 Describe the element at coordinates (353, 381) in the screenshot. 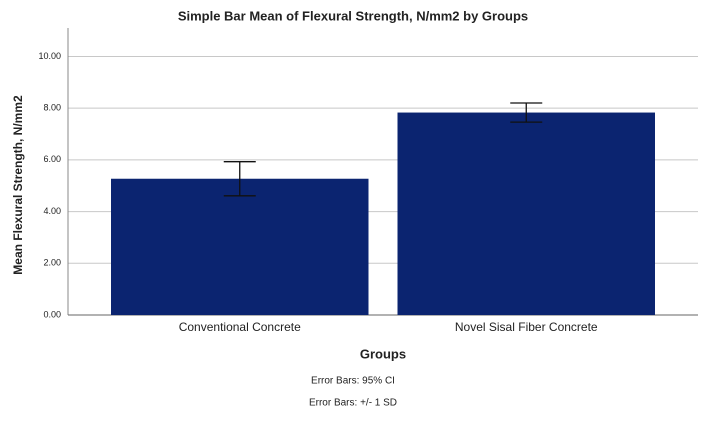

I see `note: Error Bars: 95% CI` at that location.